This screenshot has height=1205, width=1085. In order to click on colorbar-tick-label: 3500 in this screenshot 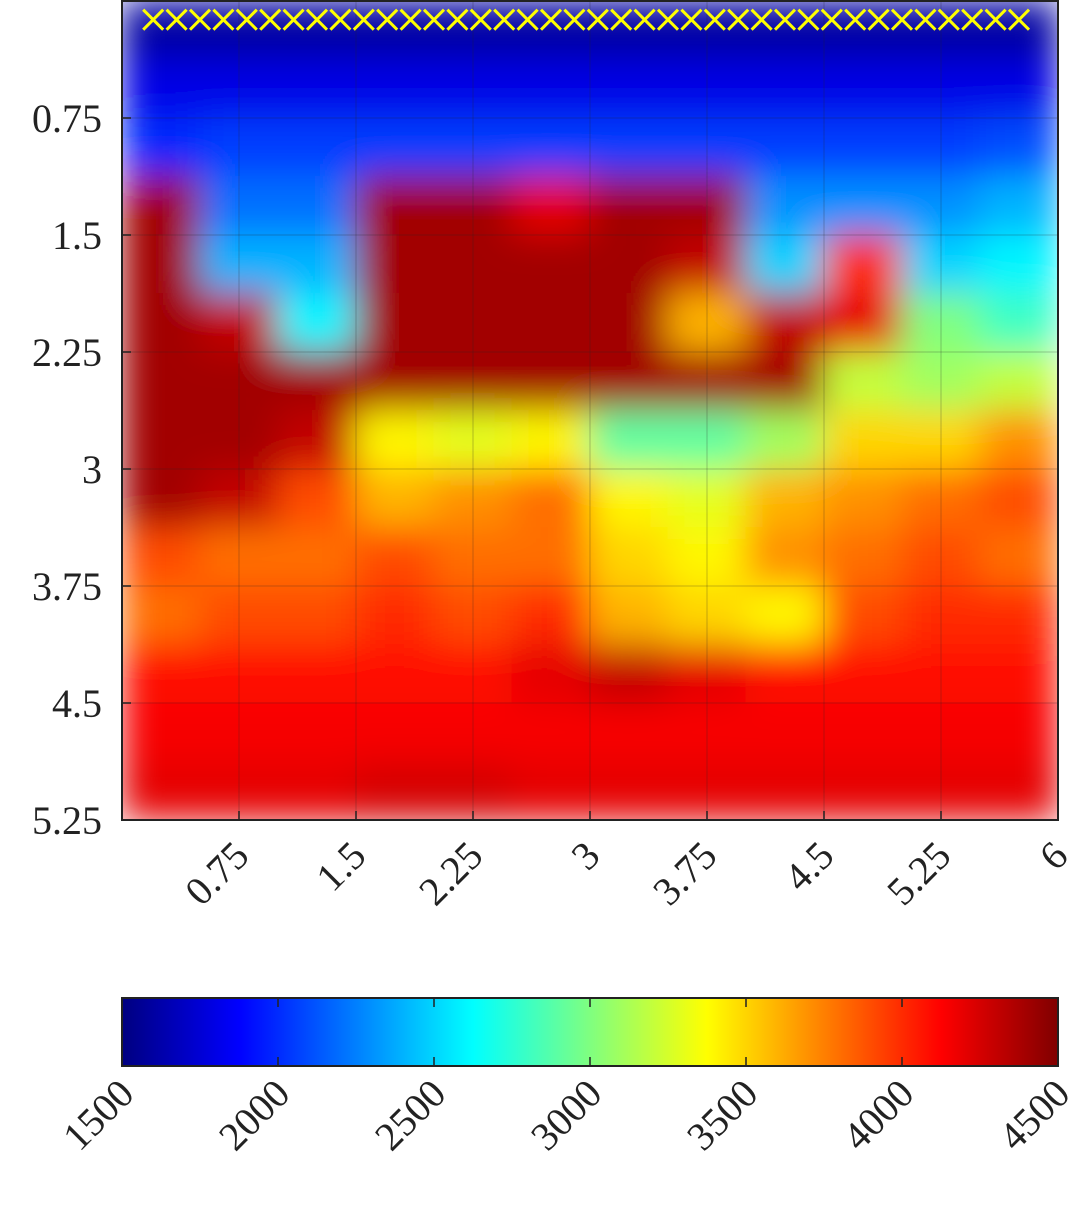, I will do `click(722, 1115)`.